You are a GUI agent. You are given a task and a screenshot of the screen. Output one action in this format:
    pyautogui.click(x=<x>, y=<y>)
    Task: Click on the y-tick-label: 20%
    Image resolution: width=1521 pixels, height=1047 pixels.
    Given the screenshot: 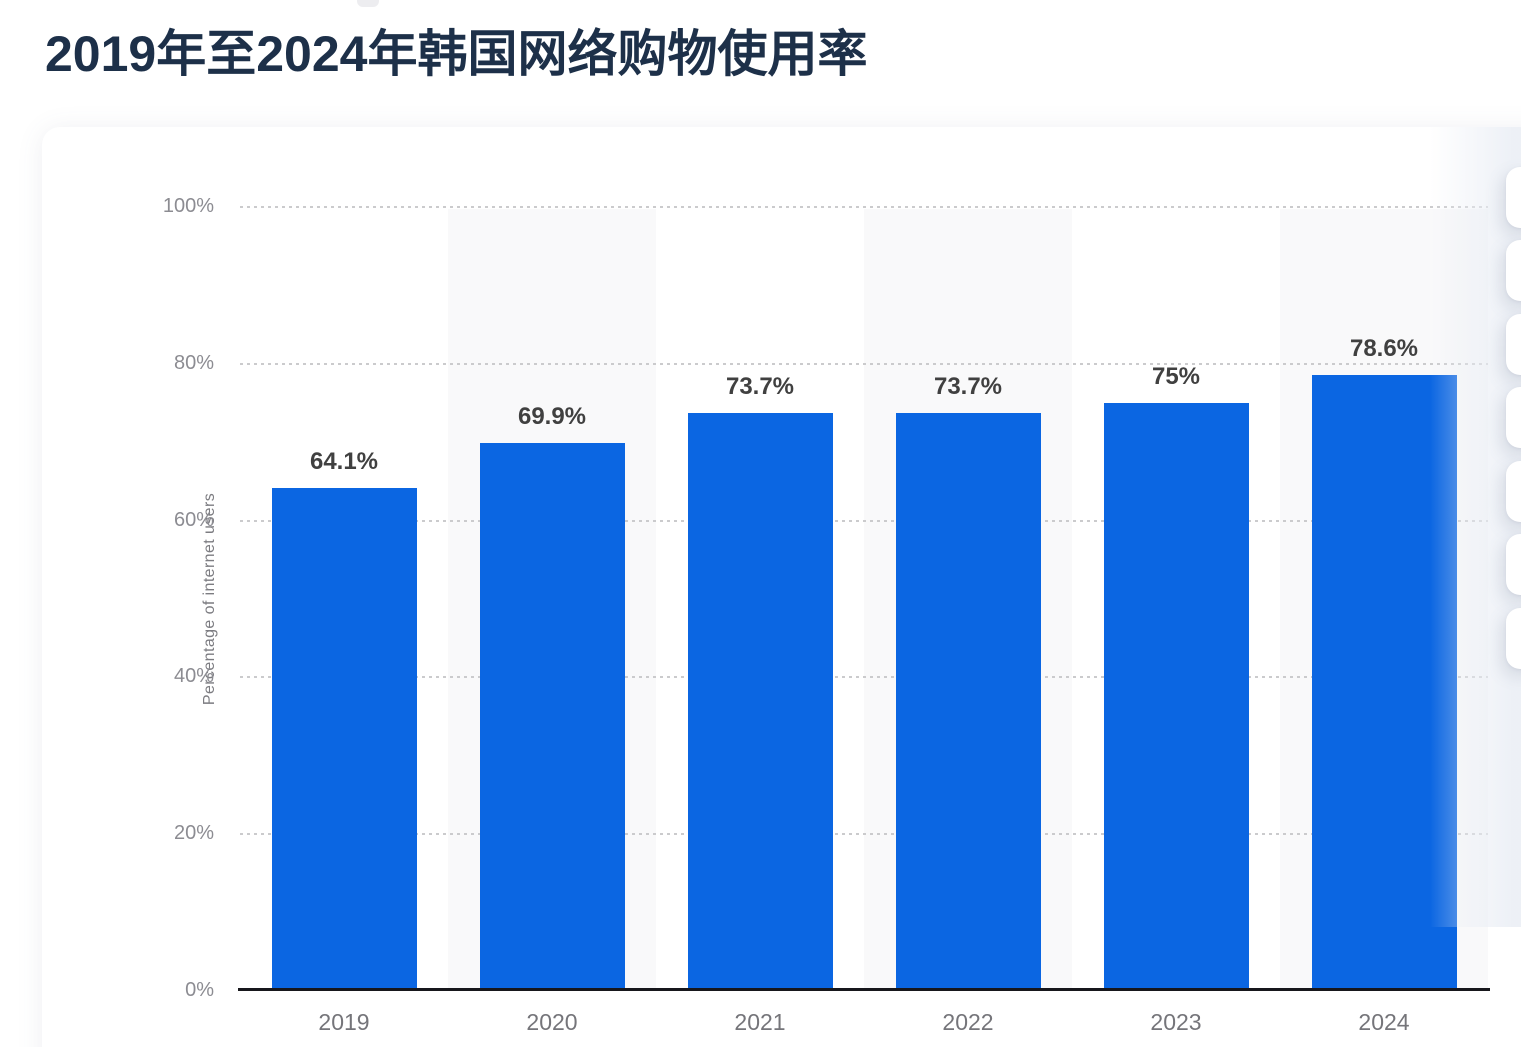 What is the action you would take?
    pyautogui.click(x=193, y=833)
    